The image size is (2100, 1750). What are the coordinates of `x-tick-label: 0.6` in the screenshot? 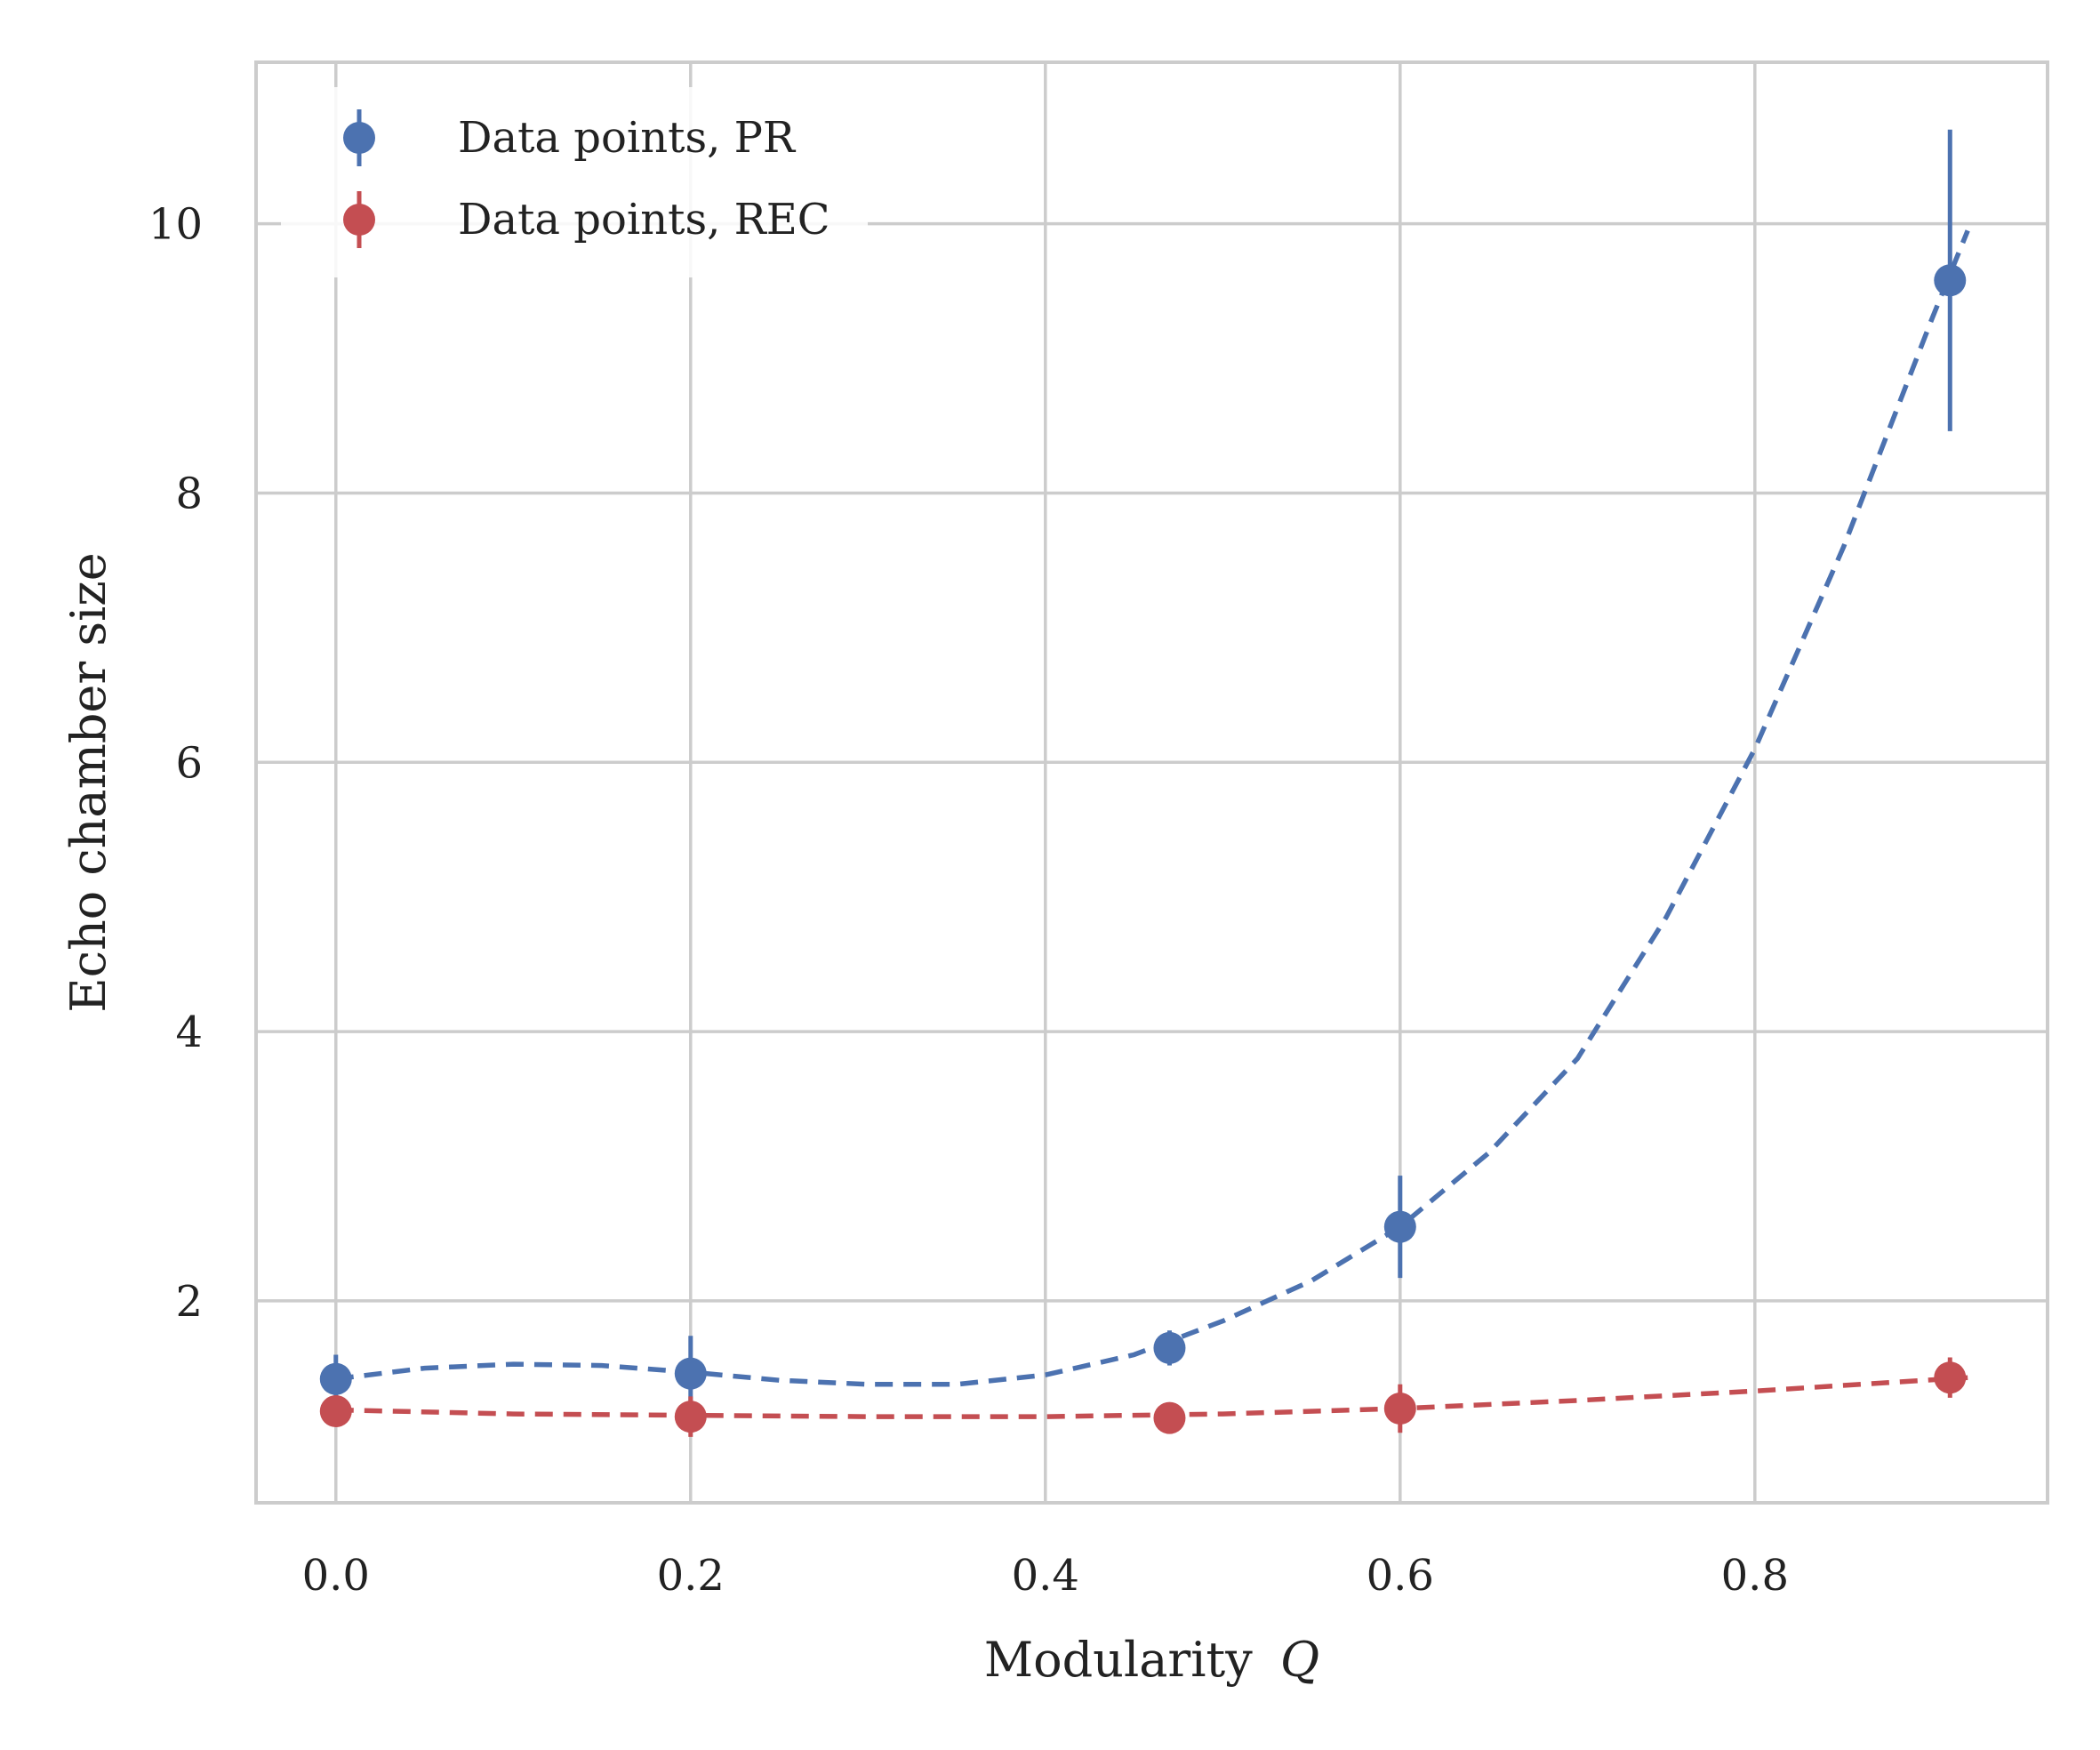 It's located at (1401, 1576).